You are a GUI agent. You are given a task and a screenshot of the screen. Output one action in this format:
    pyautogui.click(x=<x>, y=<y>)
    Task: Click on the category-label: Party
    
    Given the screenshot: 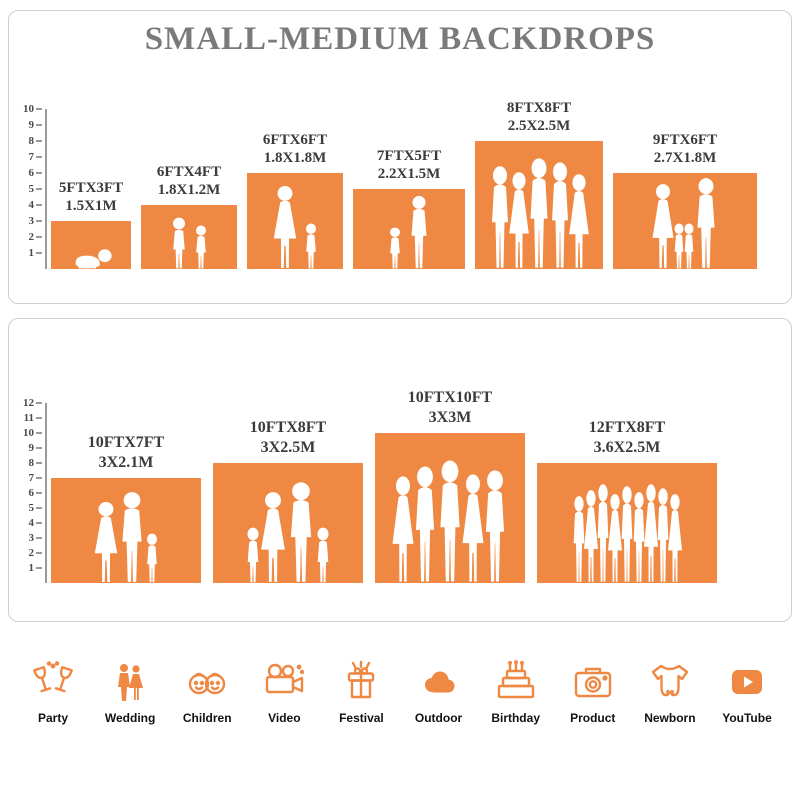 What is the action you would take?
    pyautogui.click(x=53, y=718)
    